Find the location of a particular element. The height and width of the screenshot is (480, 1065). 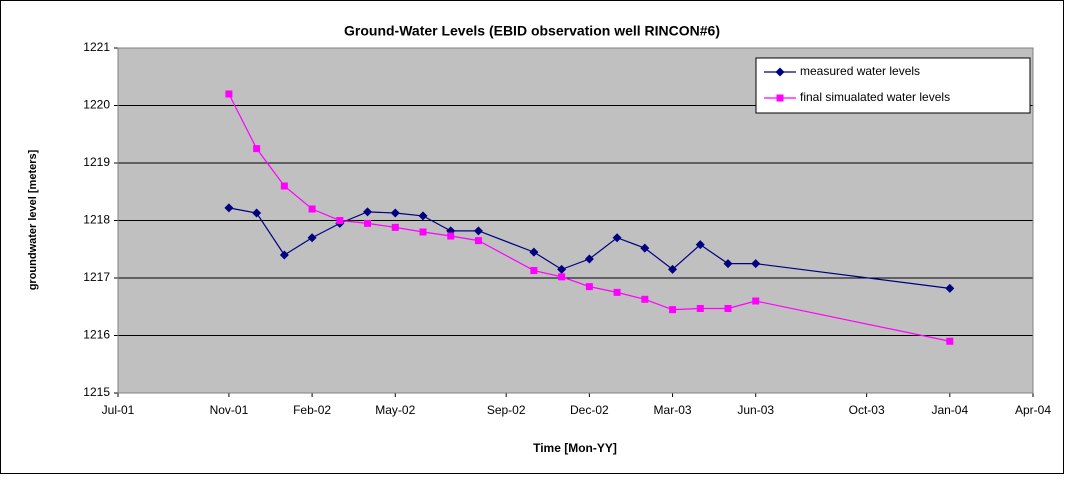

legend-label: measured water levels is located at coordinates (860, 71).